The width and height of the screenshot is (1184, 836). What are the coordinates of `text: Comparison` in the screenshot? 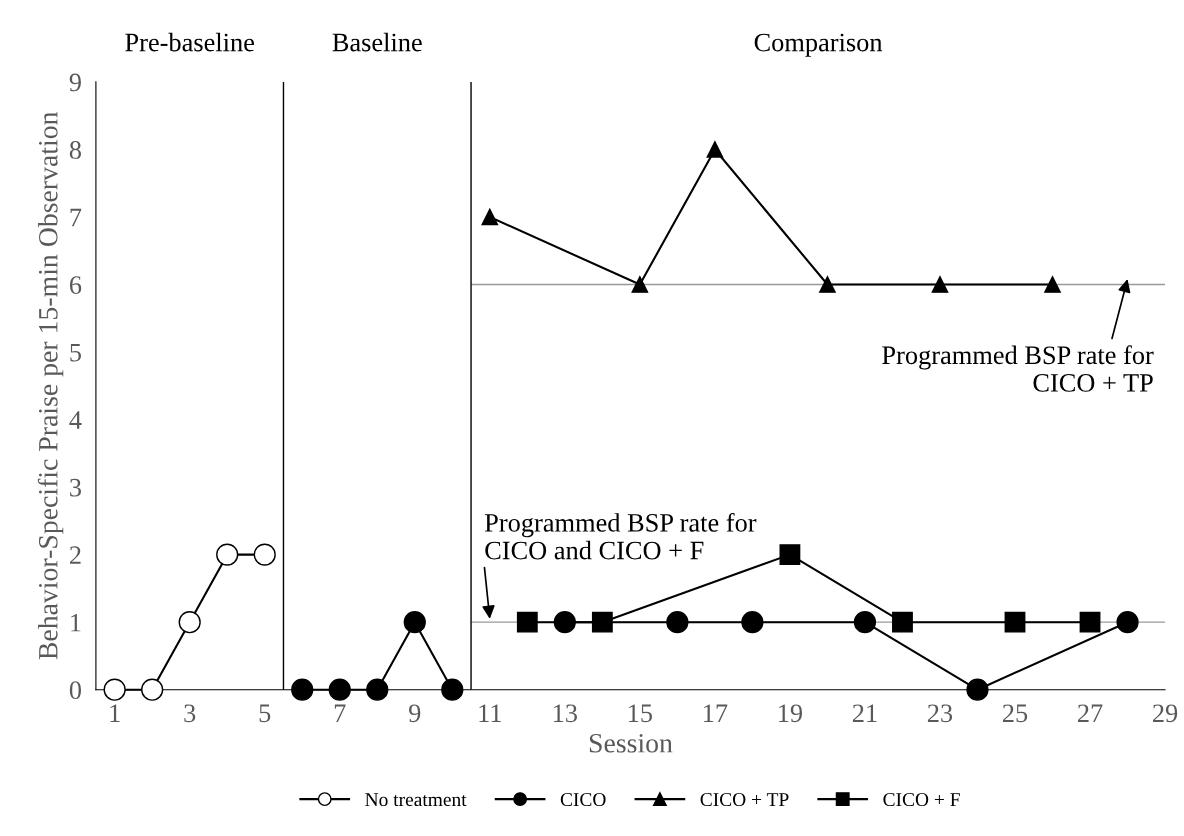 It's located at (818, 45).